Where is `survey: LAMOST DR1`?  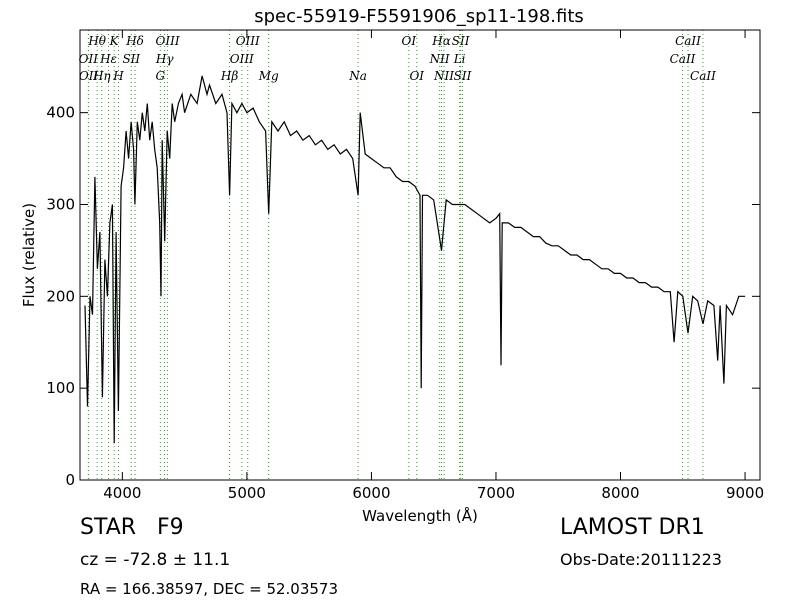
survey: LAMOST DR1 is located at coordinates (632, 527).